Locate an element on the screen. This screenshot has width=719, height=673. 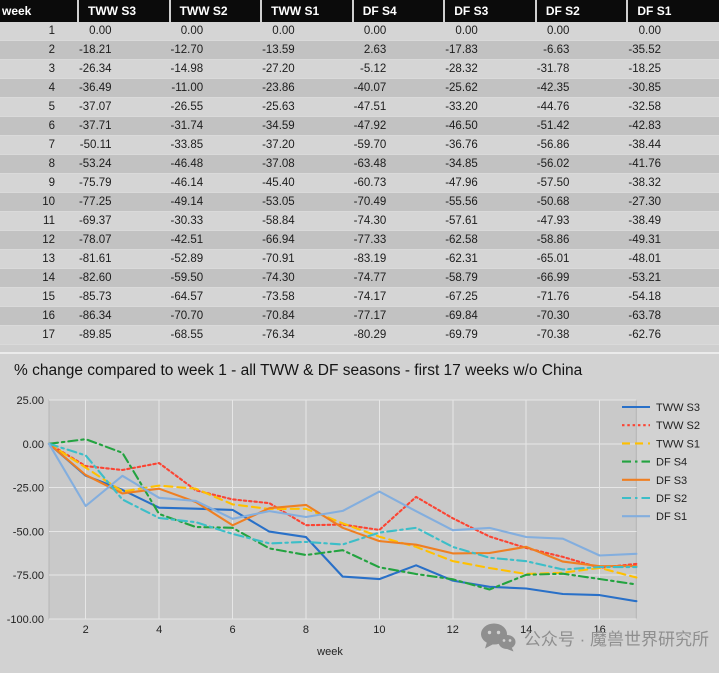
column-header: TWW S1 is located at coordinates (306, 11).